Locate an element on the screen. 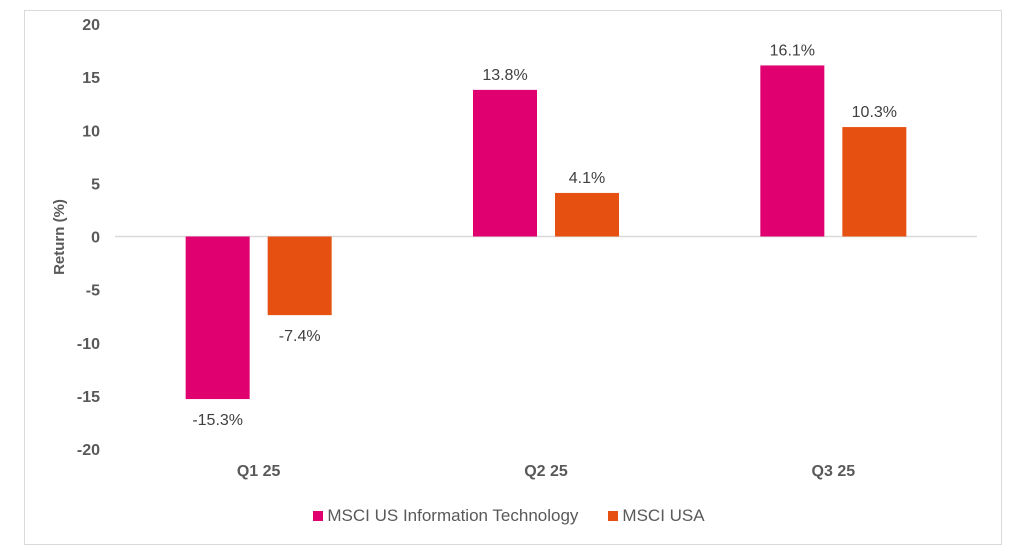 The image size is (1018, 556). y-axis-ticks: 20 15 10 5 0 -5 -10 -15 -20 is located at coordinates (88, 238).